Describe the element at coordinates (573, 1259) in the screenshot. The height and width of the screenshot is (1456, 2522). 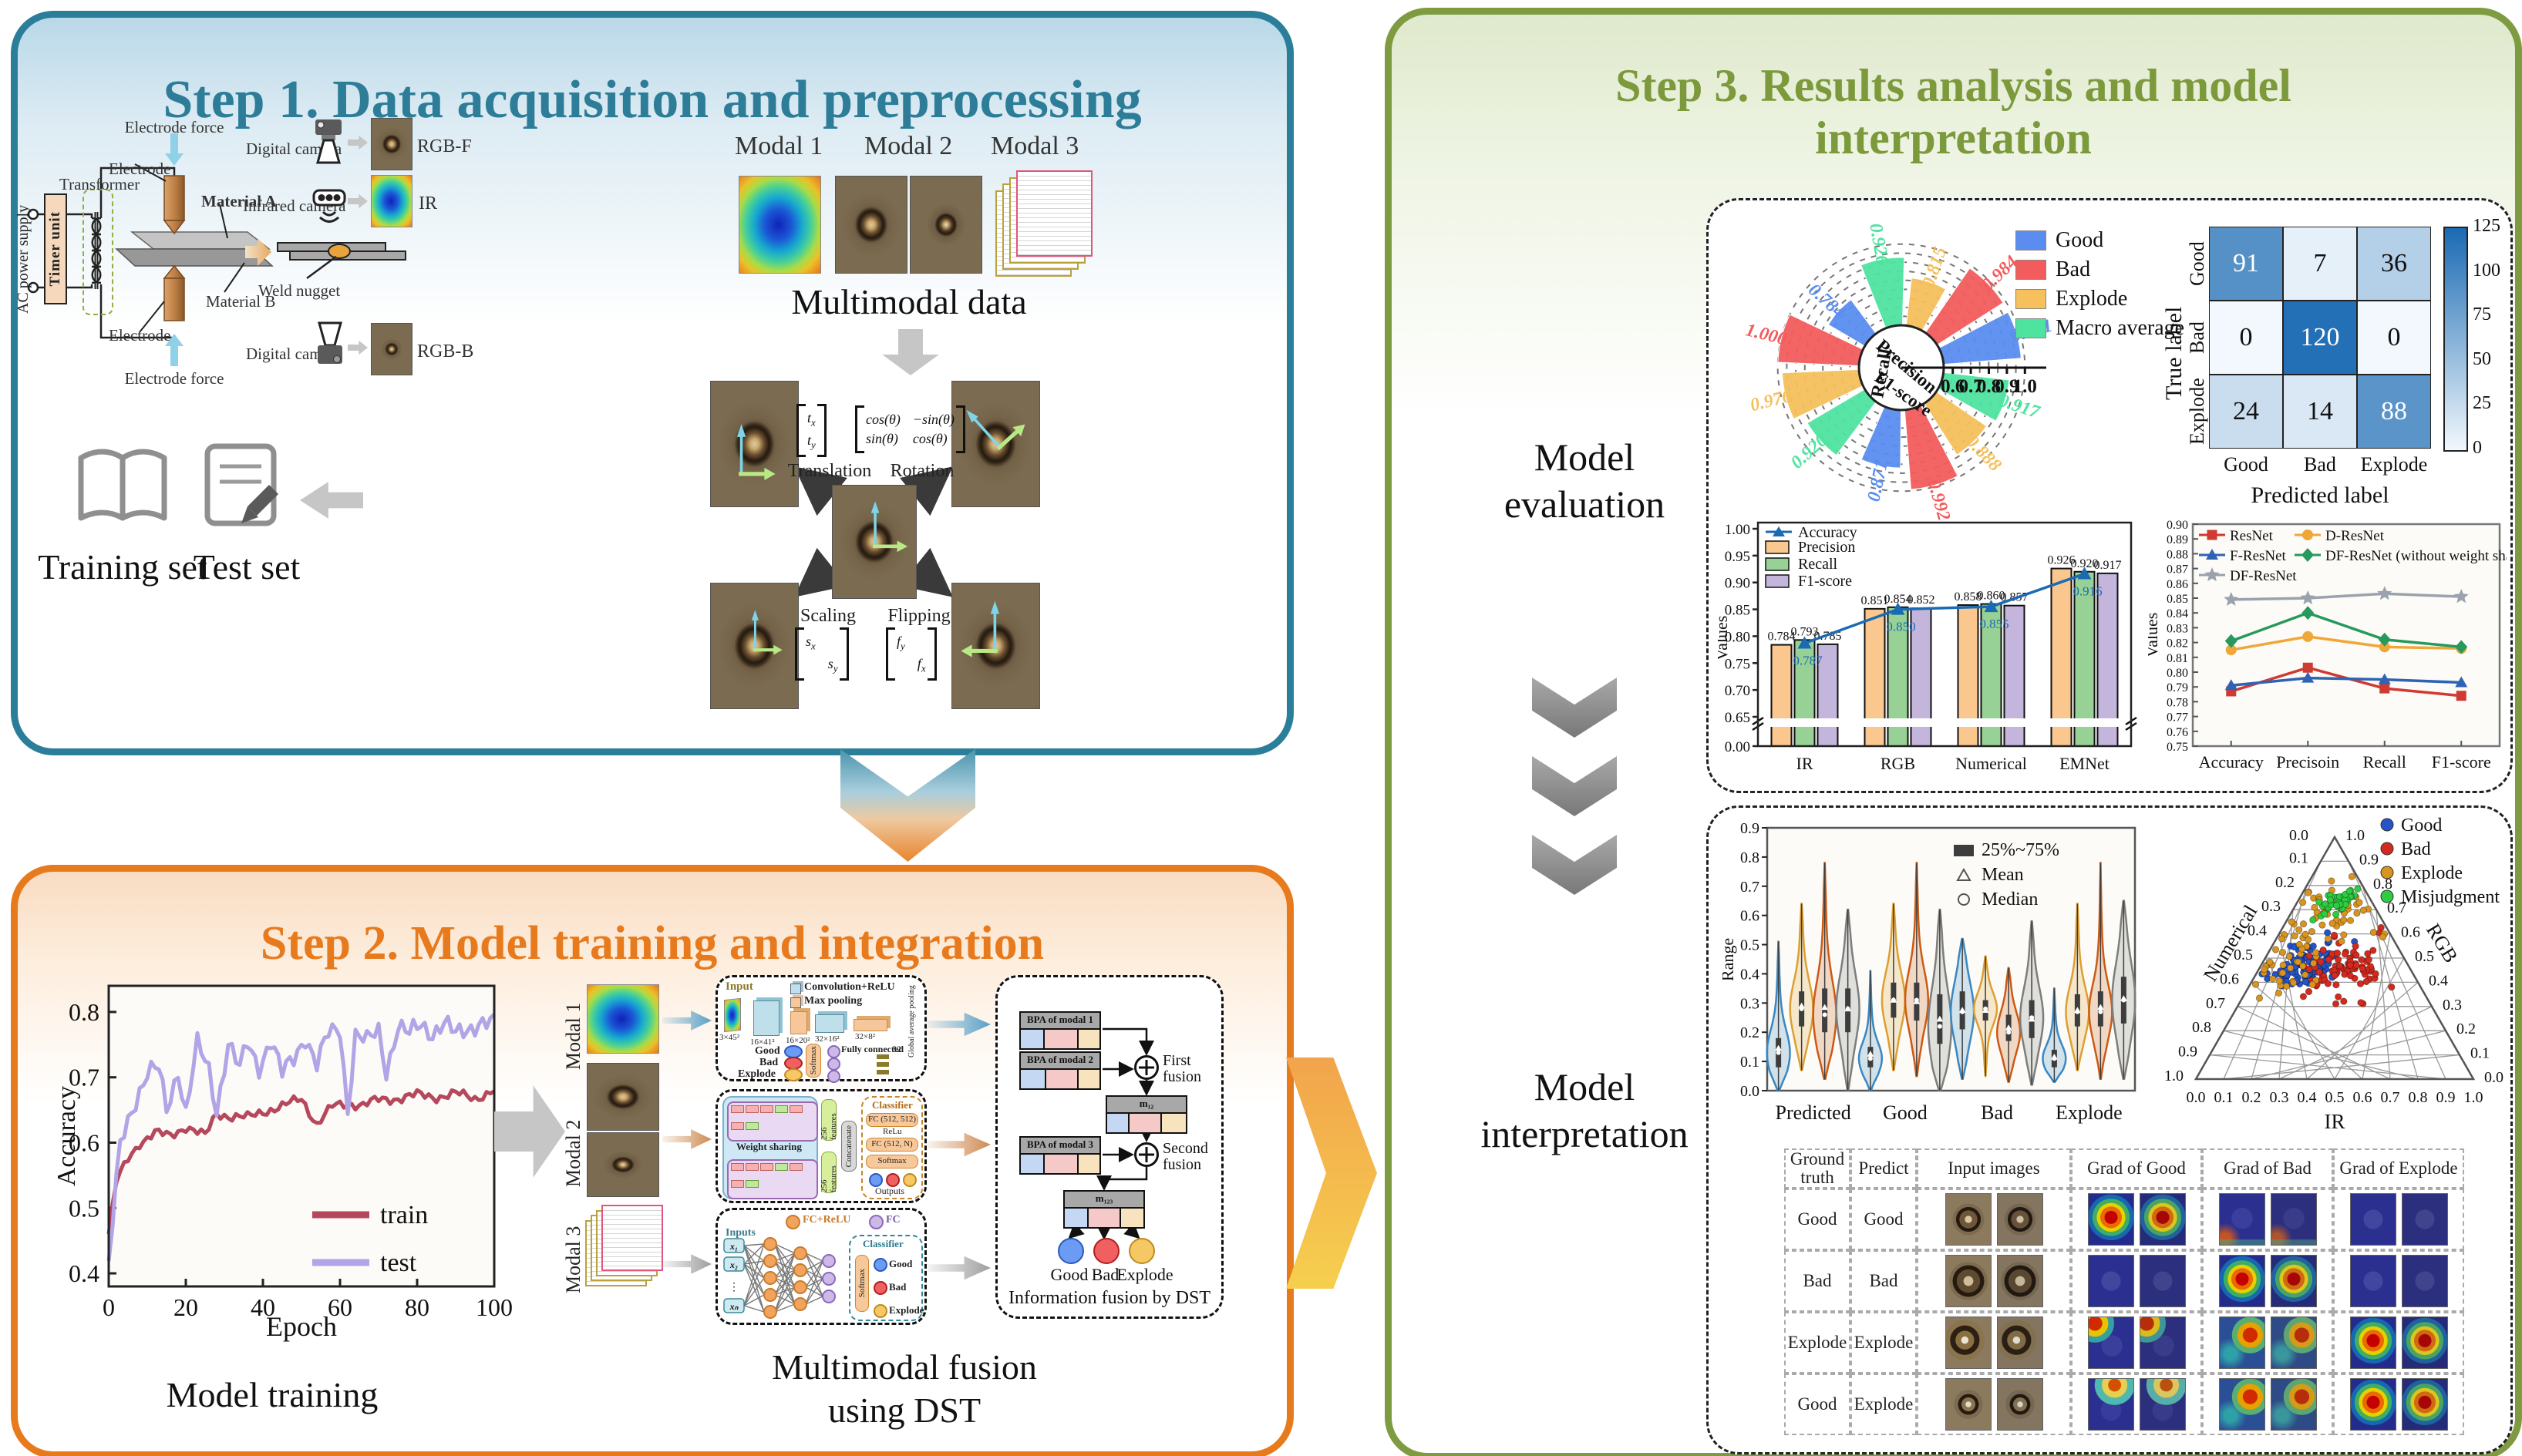
I see `step2-modal3-label: Modal 3` at that location.